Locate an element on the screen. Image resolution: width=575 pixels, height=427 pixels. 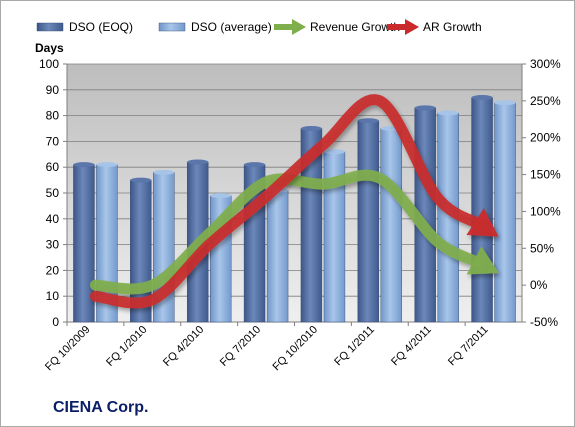
y-left-tick-label: 70 is located at coordinates (53, 141).